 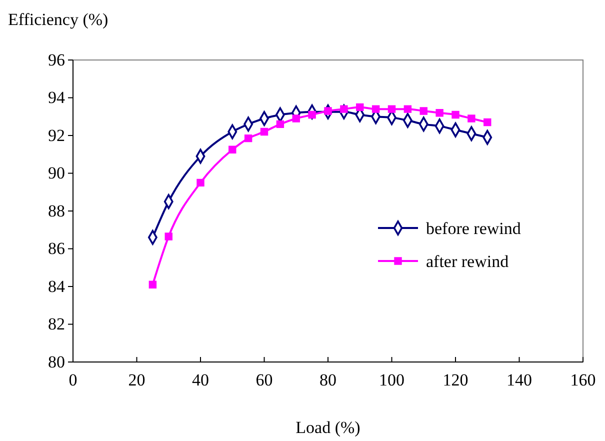 I want to click on y-tick-label: 82, so click(x=56, y=324).